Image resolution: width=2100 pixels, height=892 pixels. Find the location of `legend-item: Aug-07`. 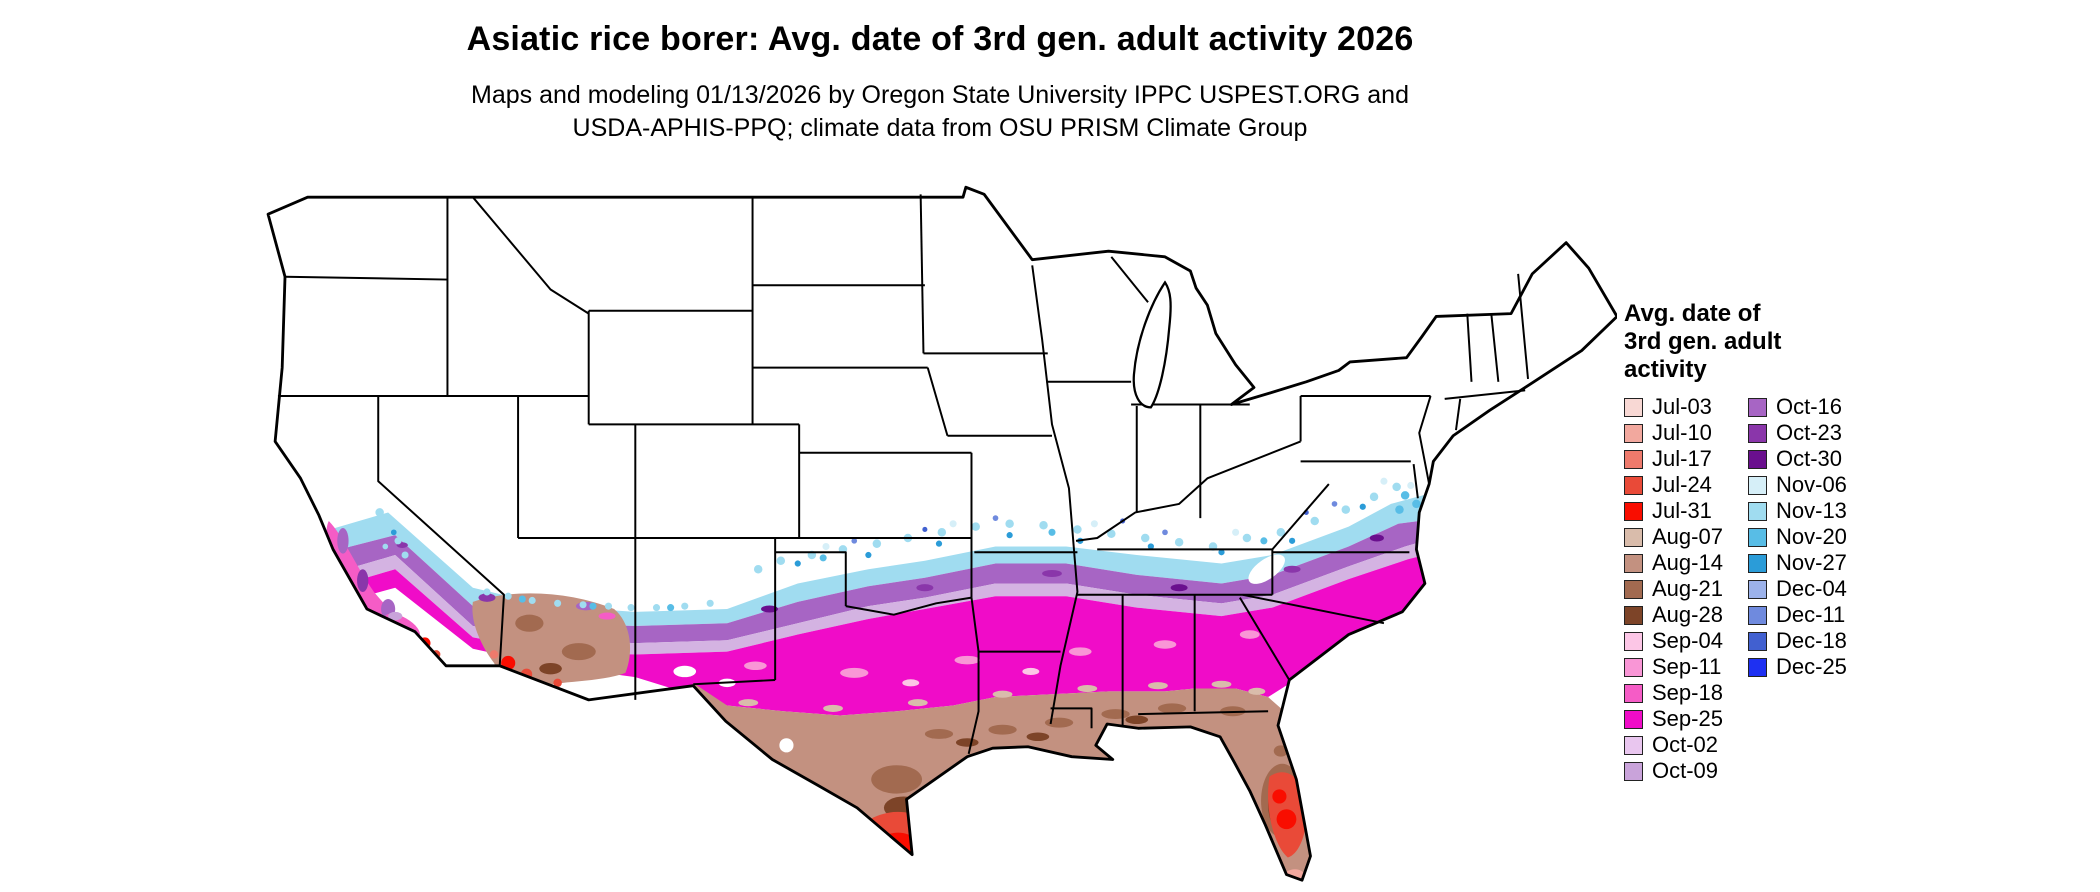

legend-item: Aug-07 is located at coordinates (1686, 537).